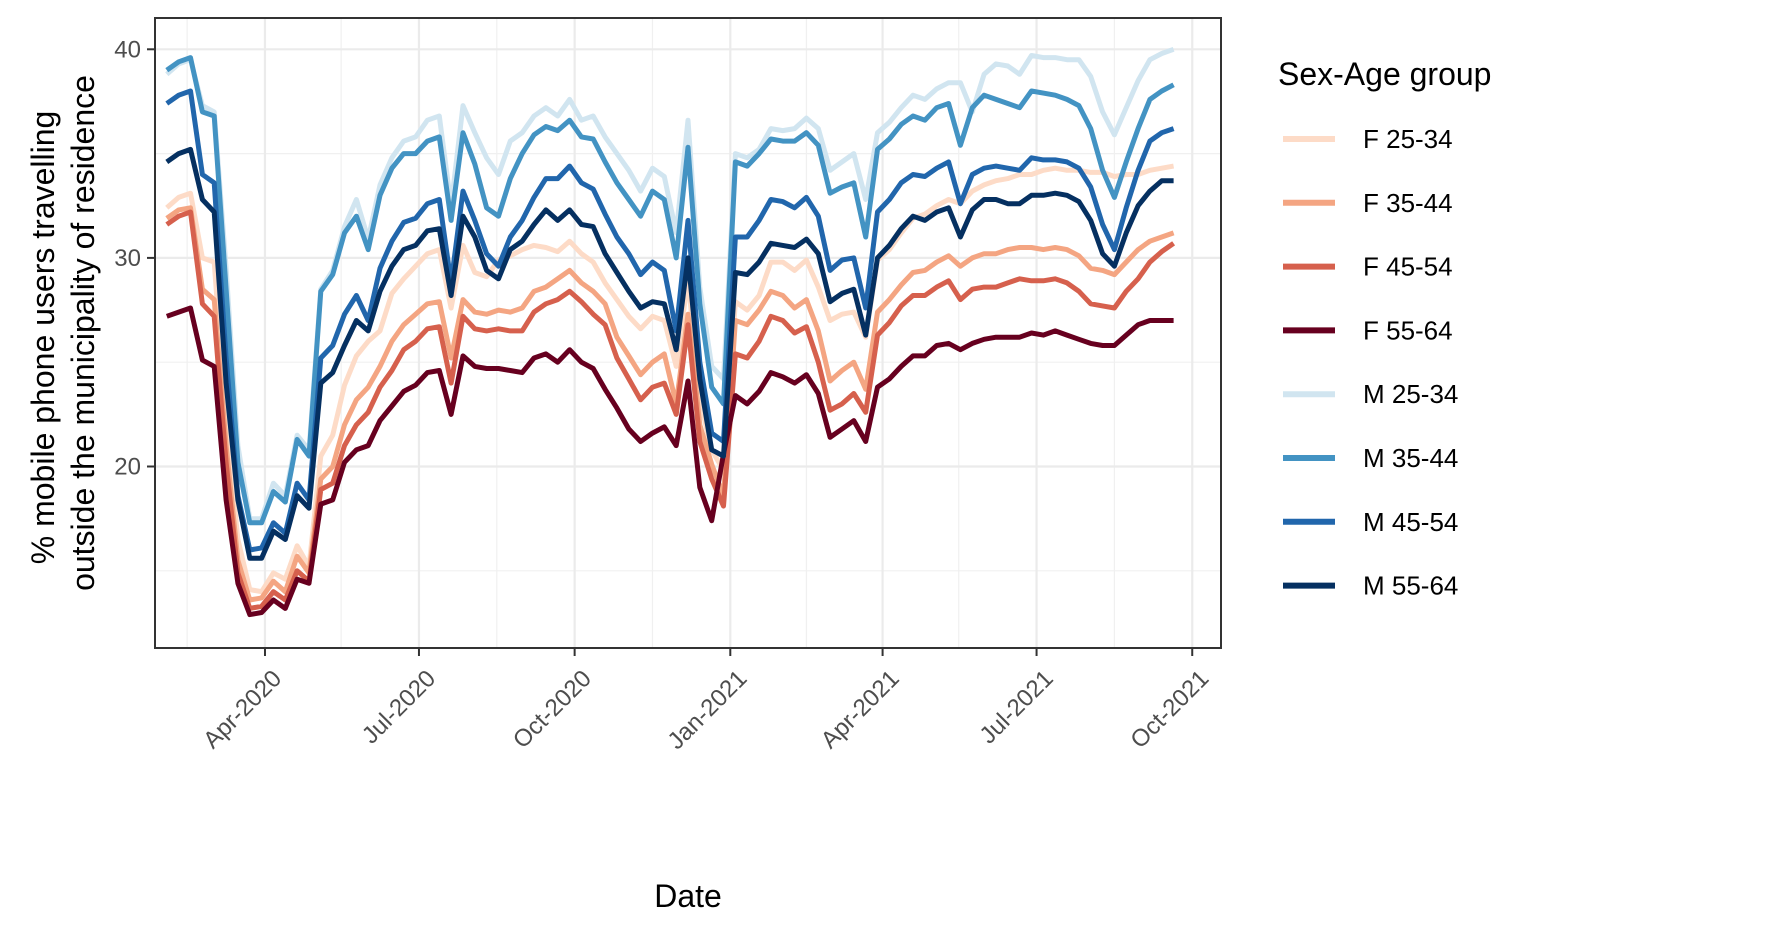 The image size is (1771, 944). What do you see at coordinates (127, 467) in the screenshot?
I see `y-tick-label: 20` at bounding box center [127, 467].